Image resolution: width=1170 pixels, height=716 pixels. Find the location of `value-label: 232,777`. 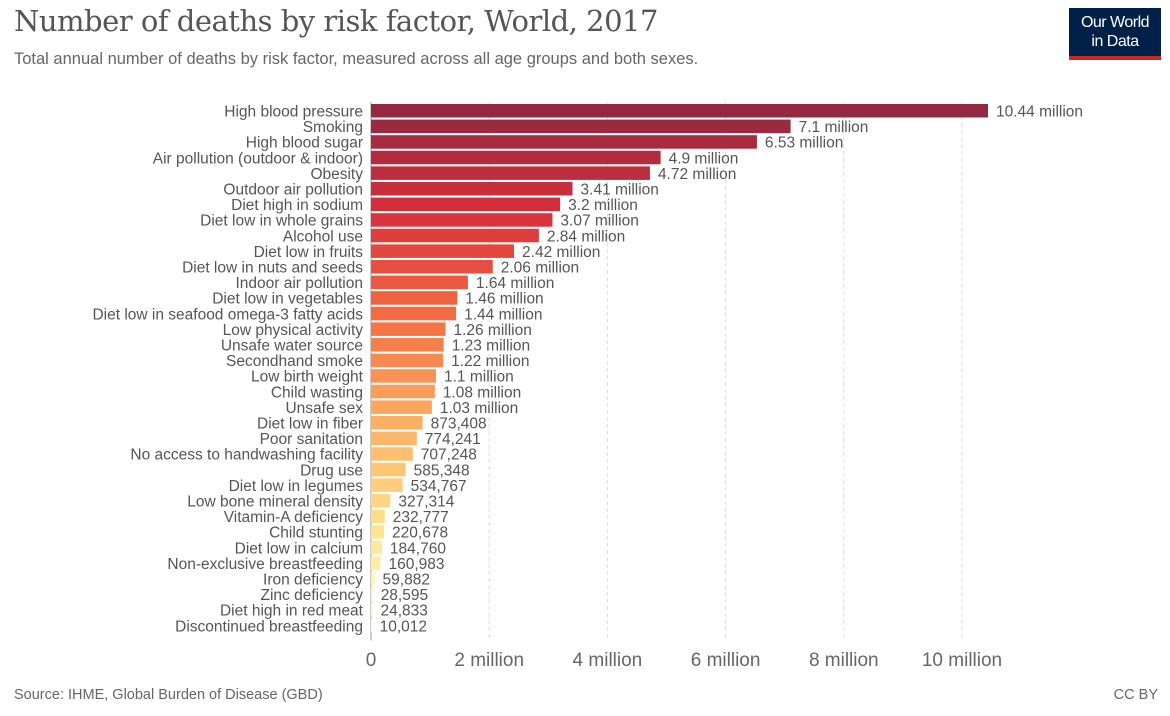

value-label: 232,777 is located at coordinates (421, 517).